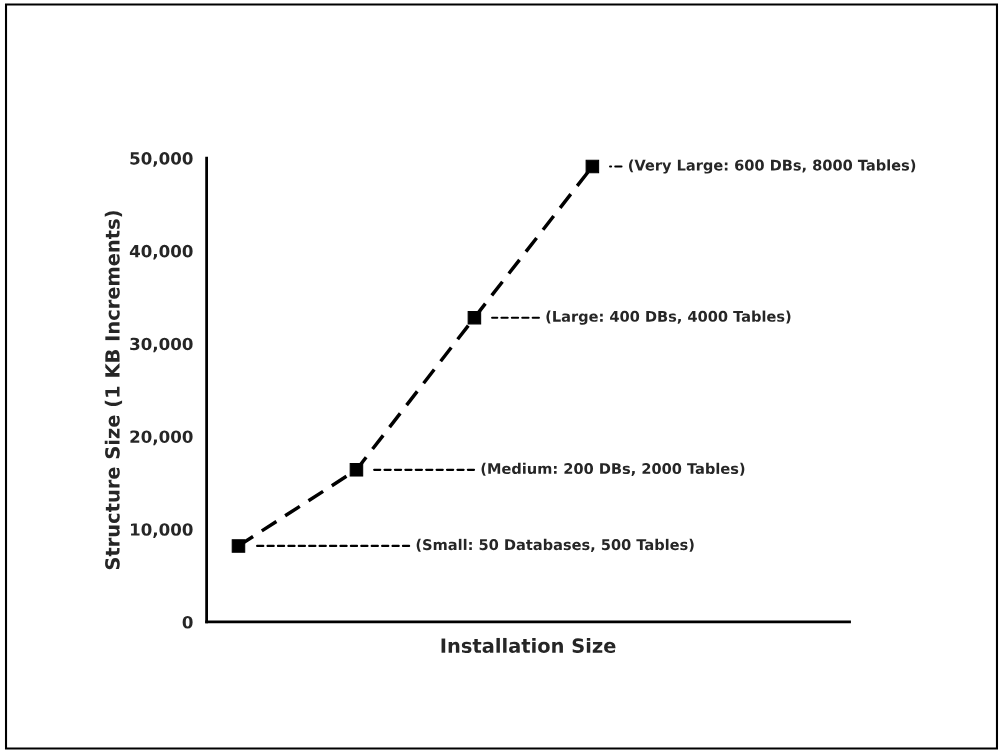 The image size is (1003, 753). Describe the element at coordinates (161, 345) in the screenshot. I see `y-tick-label: 30,000` at that location.